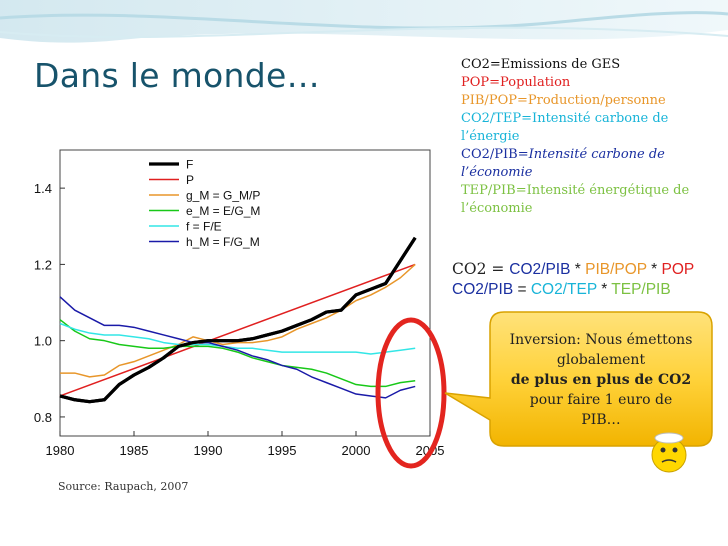 This screenshot has height=546, width=728. I want to click on eq1-term-5: *, so click(654, 269).